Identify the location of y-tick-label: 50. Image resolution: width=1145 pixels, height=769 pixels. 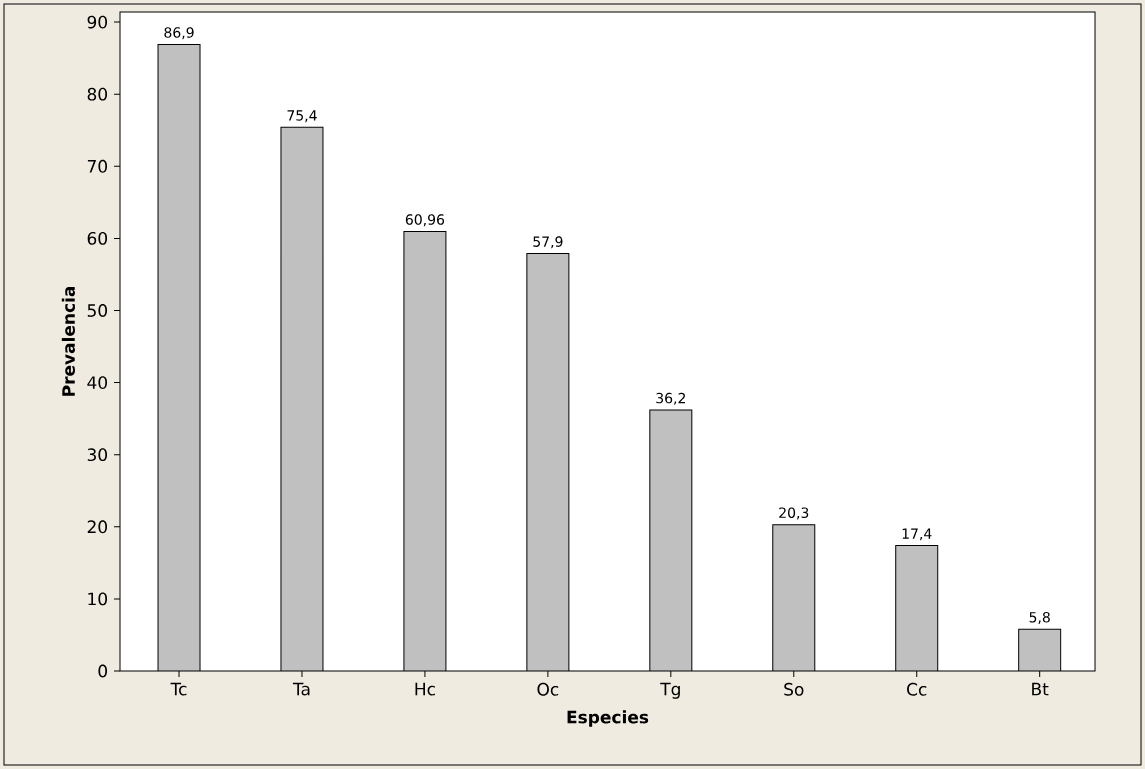
(97, 310).